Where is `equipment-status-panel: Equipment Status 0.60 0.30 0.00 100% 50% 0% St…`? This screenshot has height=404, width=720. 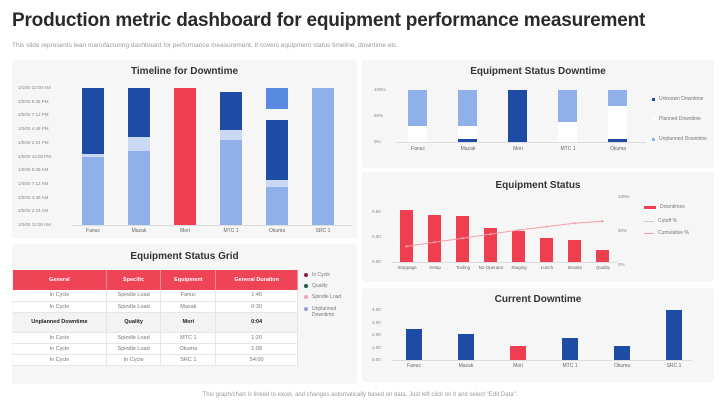 equipment-status-panel: Equipment Status 0.60 0.30 0.00 100% 50% 0% St… is located at coordinates (538, 227).